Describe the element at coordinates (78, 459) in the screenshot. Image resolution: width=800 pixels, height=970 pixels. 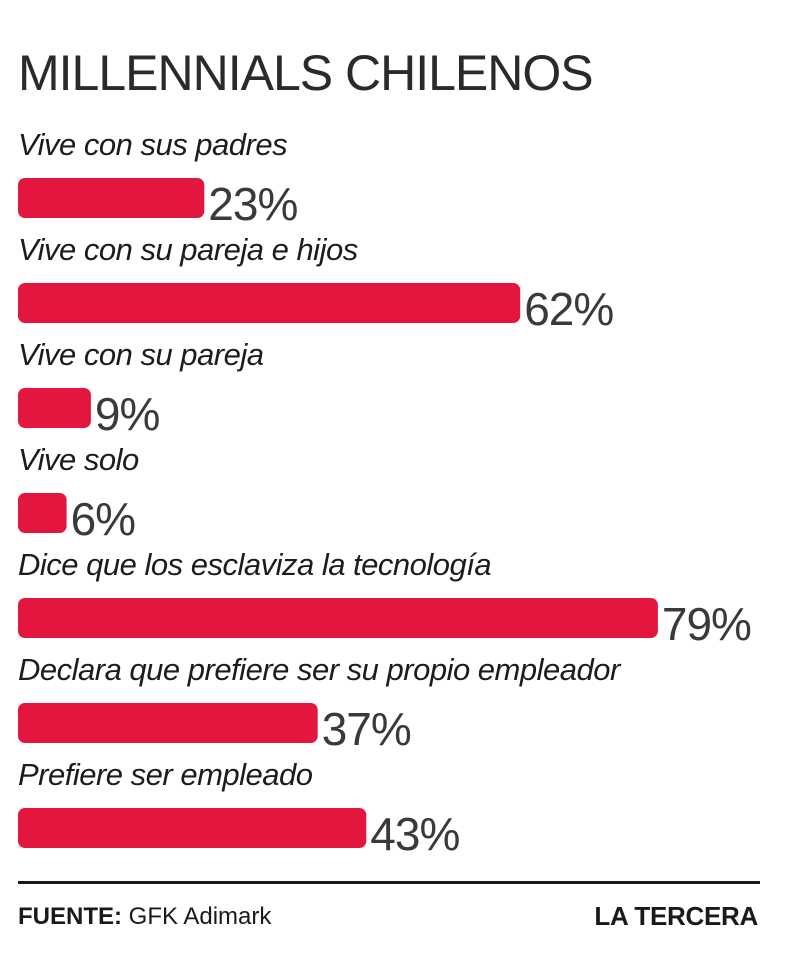
I see `category-label: Vive solo` at that location.